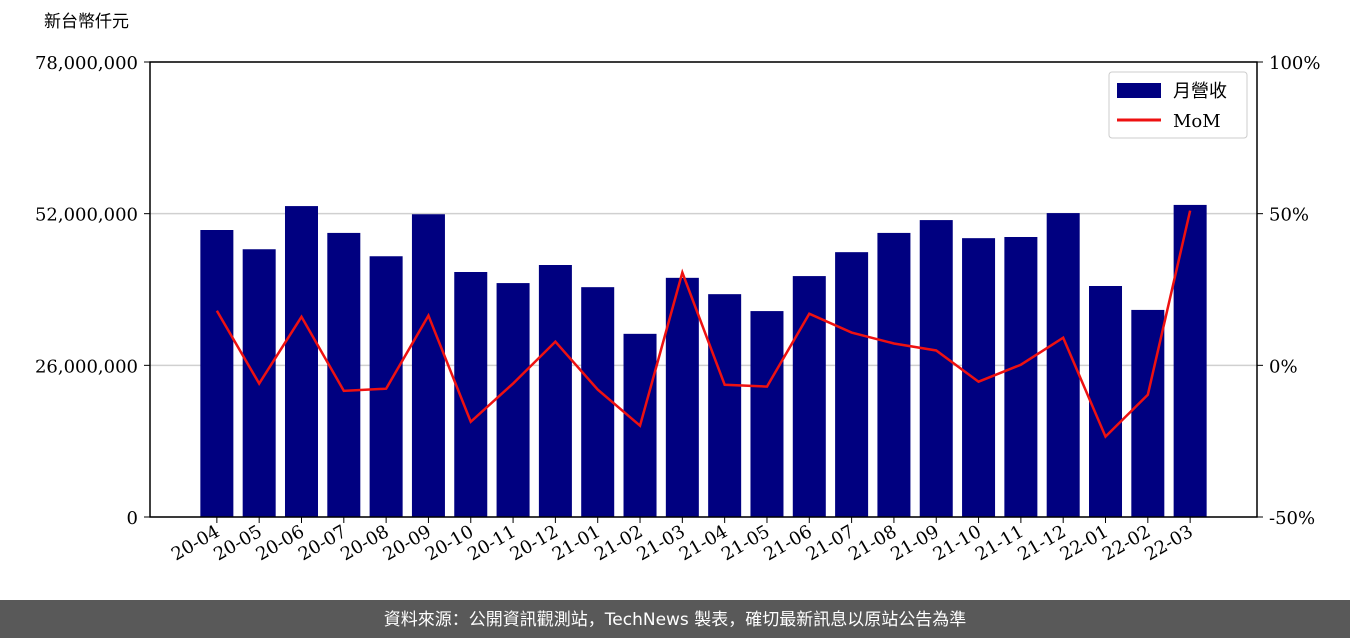 The width and height of the screenshot is (1350, 638). I want to click on y2-tick-label: 50%, so click(1289, 215).